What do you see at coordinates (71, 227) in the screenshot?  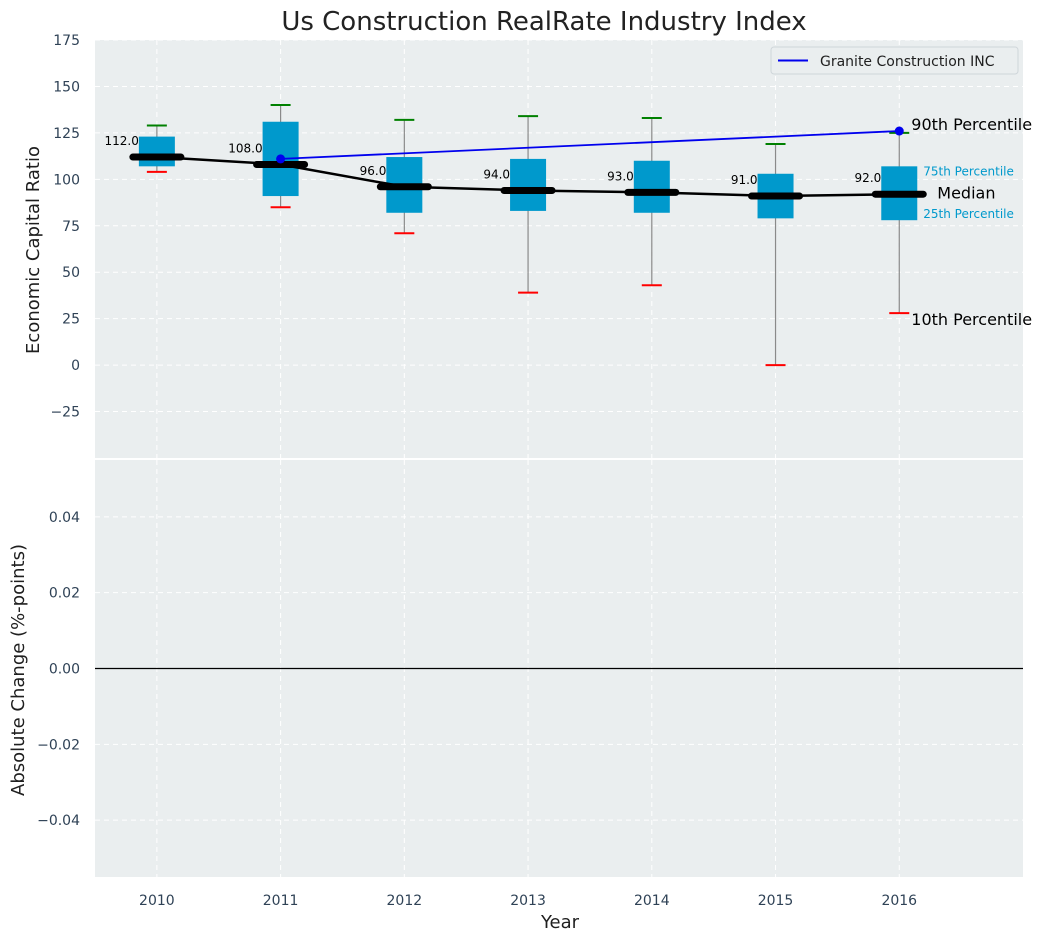 I see `top-y-tick-label: 75` at bounding box center [71, 227].